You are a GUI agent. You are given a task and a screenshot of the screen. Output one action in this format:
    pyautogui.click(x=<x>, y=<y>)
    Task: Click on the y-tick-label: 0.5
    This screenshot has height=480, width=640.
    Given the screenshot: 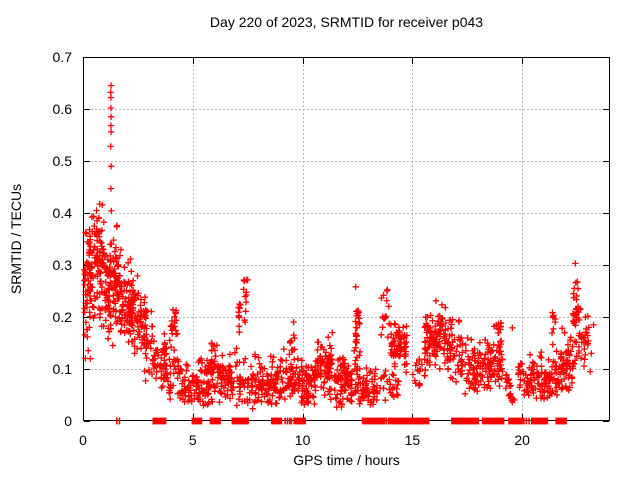 What is the action you would take?
    pyautogui.click(x=63, y=161)
    